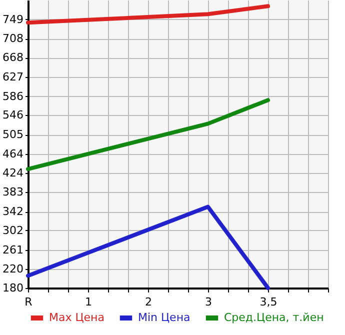 The width and height of the screenshot is (345, 335). I want to click on y-tick-label: 708, so click(13, 39).